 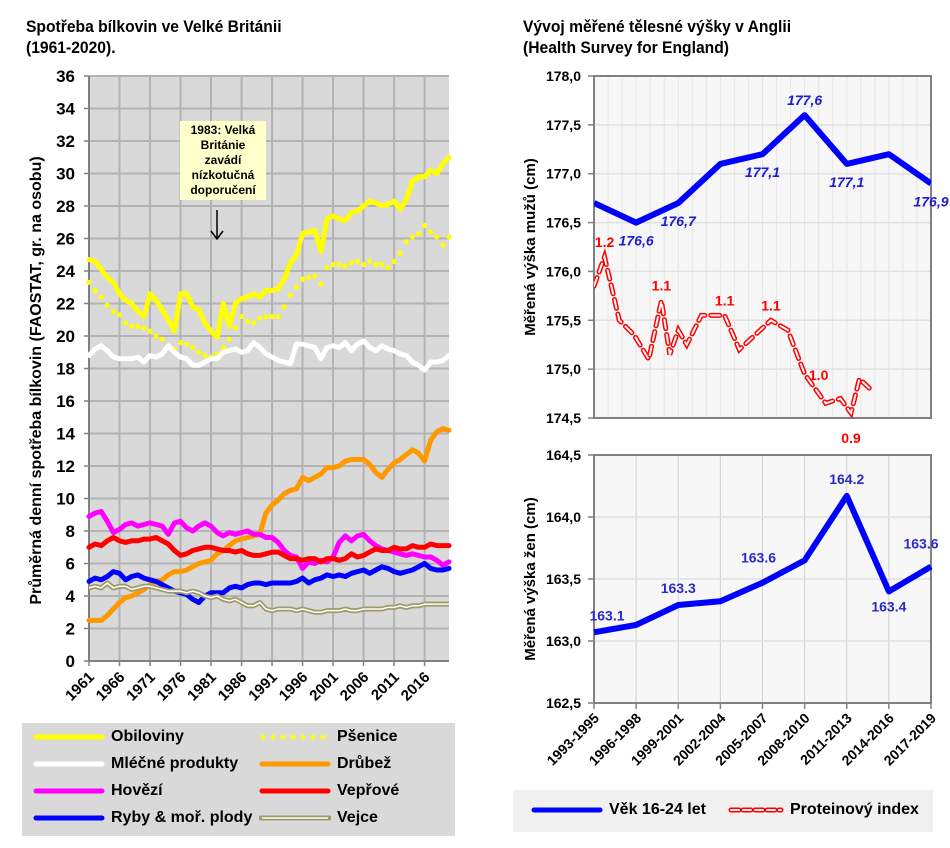 What do you see at coordinates (385, 686) in the screenshot?
I see `x-tick-label: 2011` at bounding box center [385, 686].